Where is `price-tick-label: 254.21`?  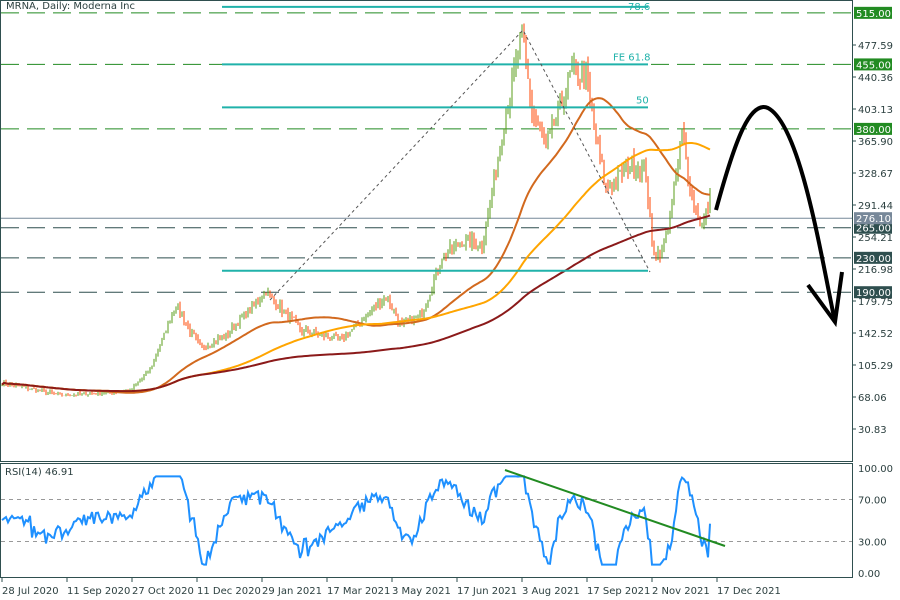
price-tick-label: 254.21 is located at coordinates (875, 238).